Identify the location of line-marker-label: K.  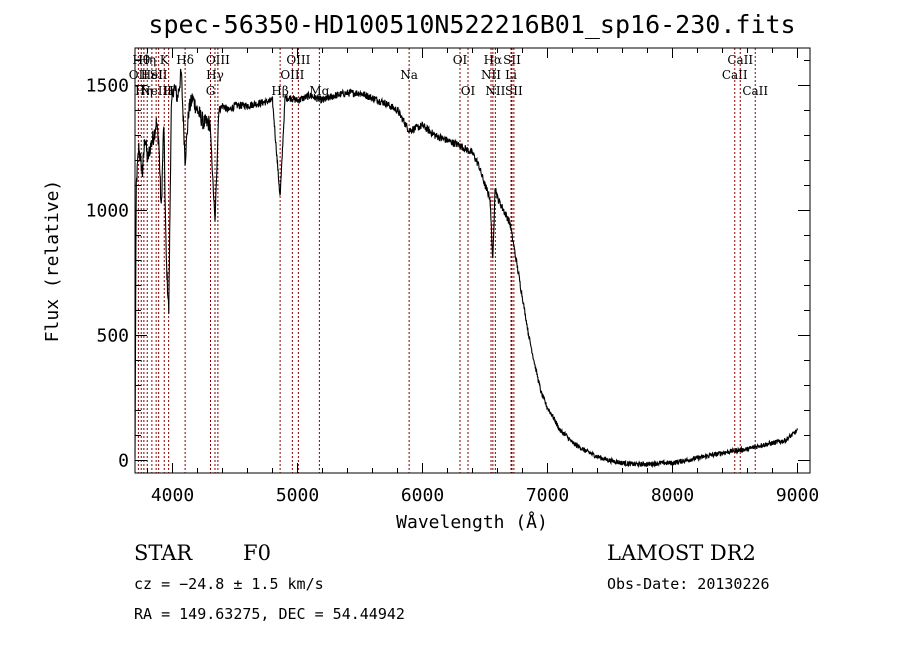
(165, 60).